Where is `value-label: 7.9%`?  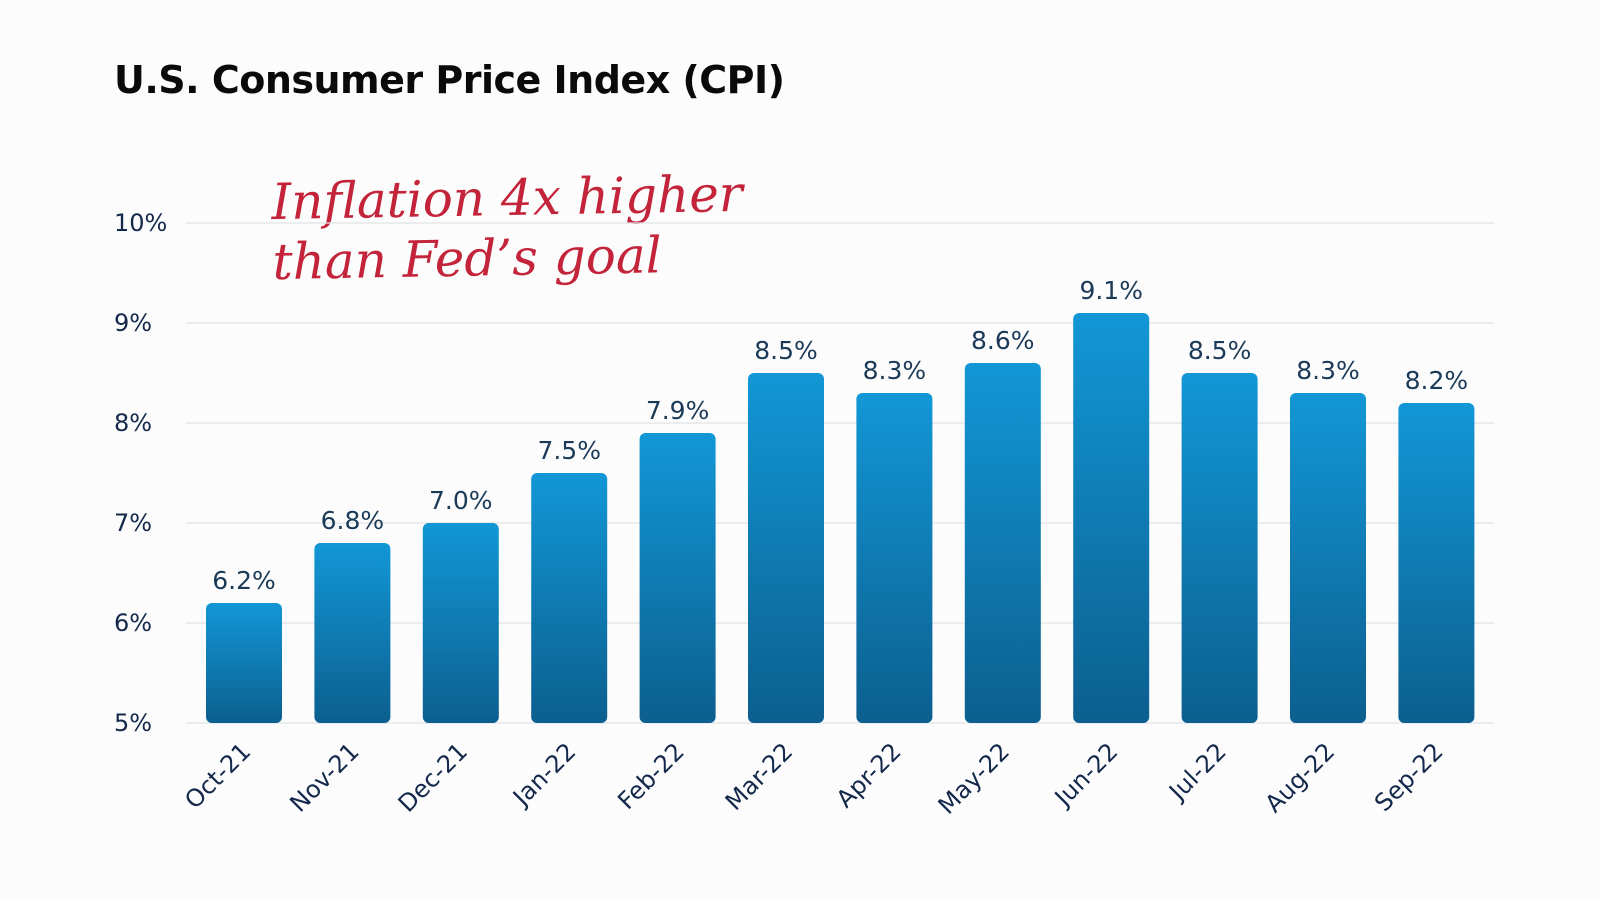
value-label: 7.9% is located at coordinates (678, 410).